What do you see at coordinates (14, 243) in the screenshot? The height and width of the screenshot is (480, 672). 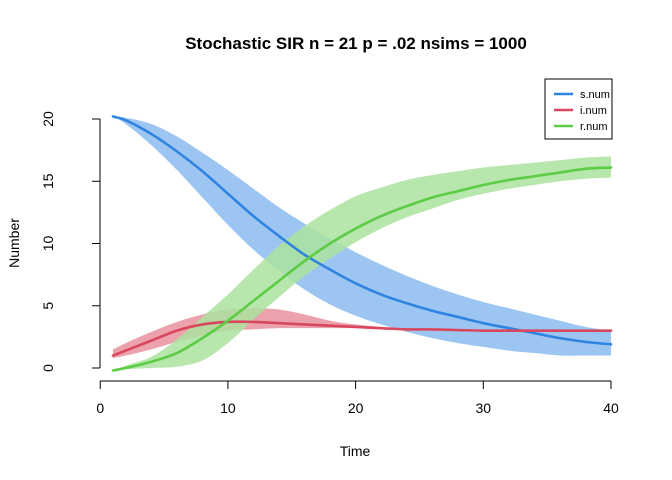 I see `y-axis-title: Number` at bounding box center [14, 243].